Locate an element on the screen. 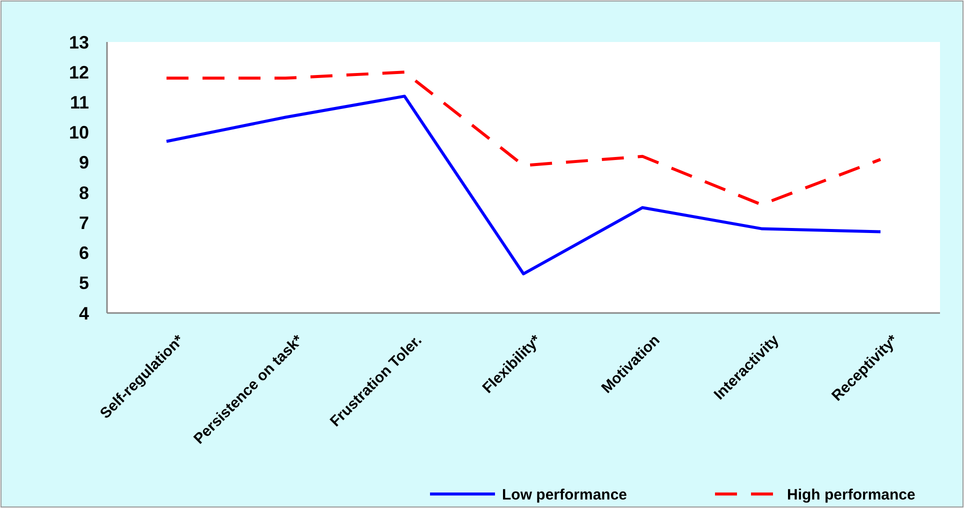 This screenshot has height=508, width=964. y-tick-label: 12 is located at coordinates (78, 72).